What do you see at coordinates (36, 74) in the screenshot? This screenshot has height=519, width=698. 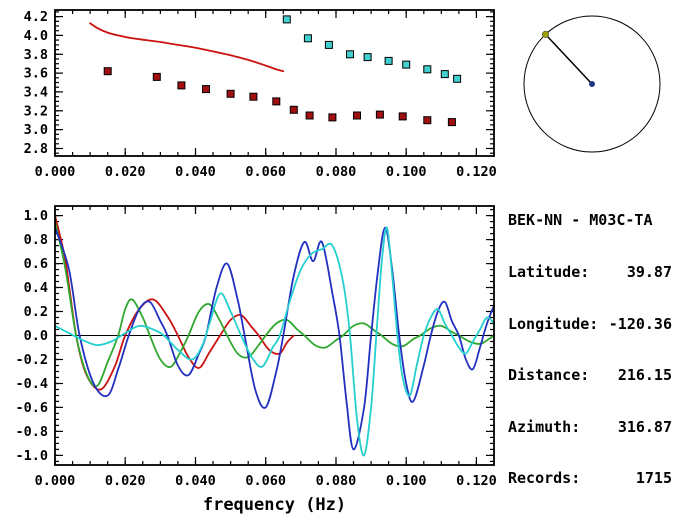 I see `y-tick-label: 3.6` at bounding box center [36, 74].